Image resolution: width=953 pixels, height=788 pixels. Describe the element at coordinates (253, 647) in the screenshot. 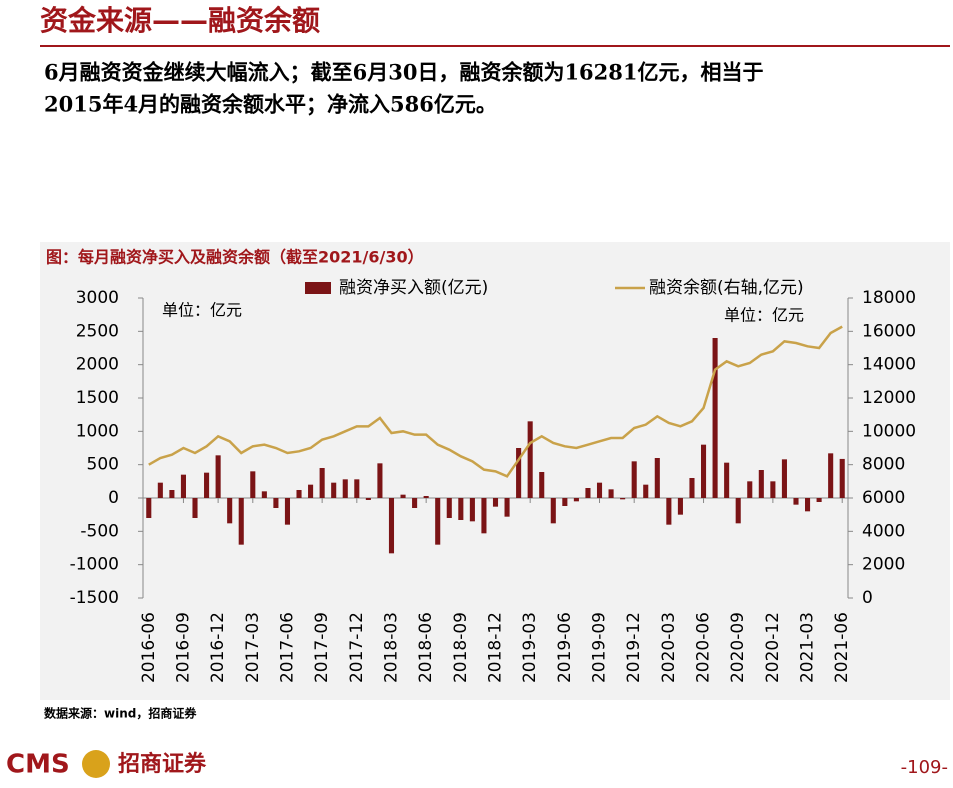

I see `x-tick-label: 2017-03` at that location.